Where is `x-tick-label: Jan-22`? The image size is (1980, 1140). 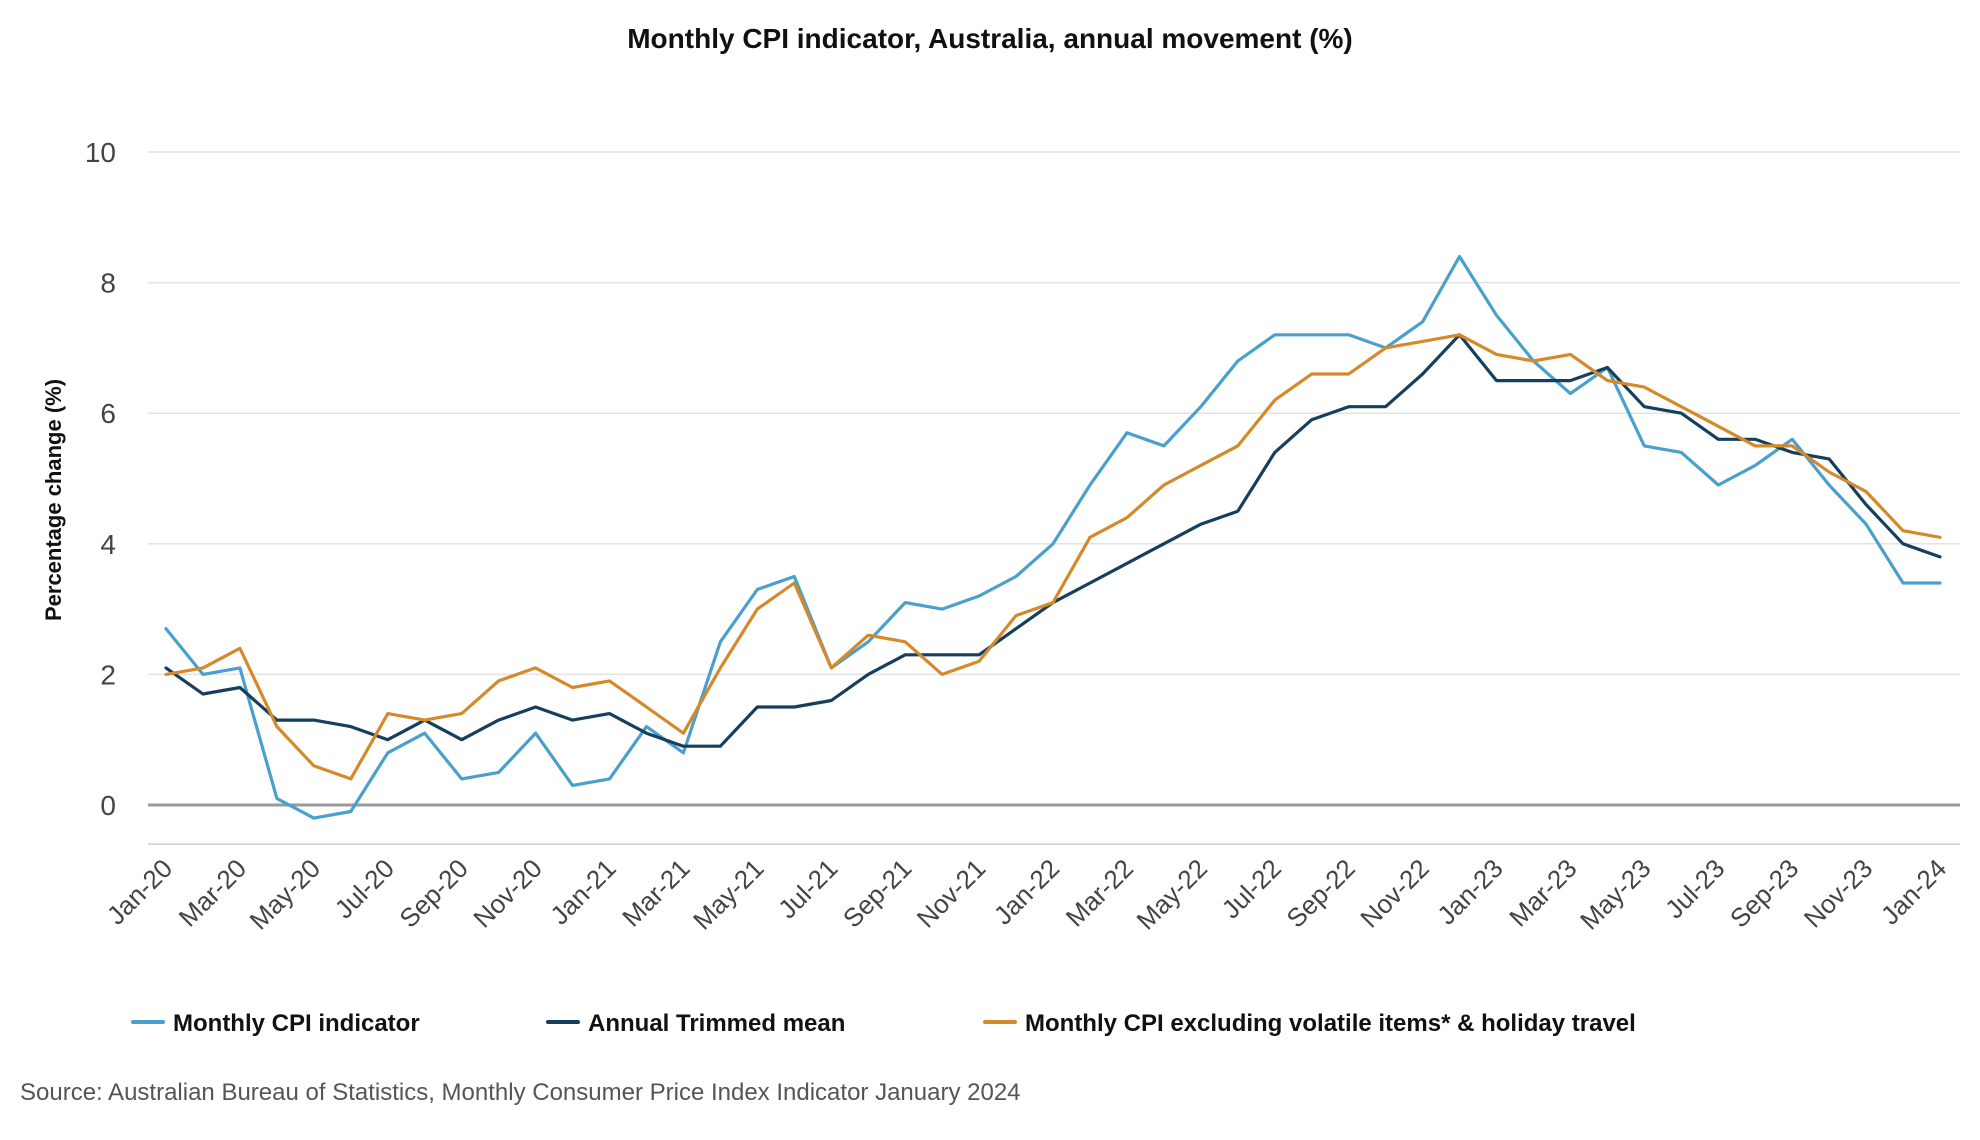 x-tick-label: Jan-22 is located at coordinates (1026, 891).